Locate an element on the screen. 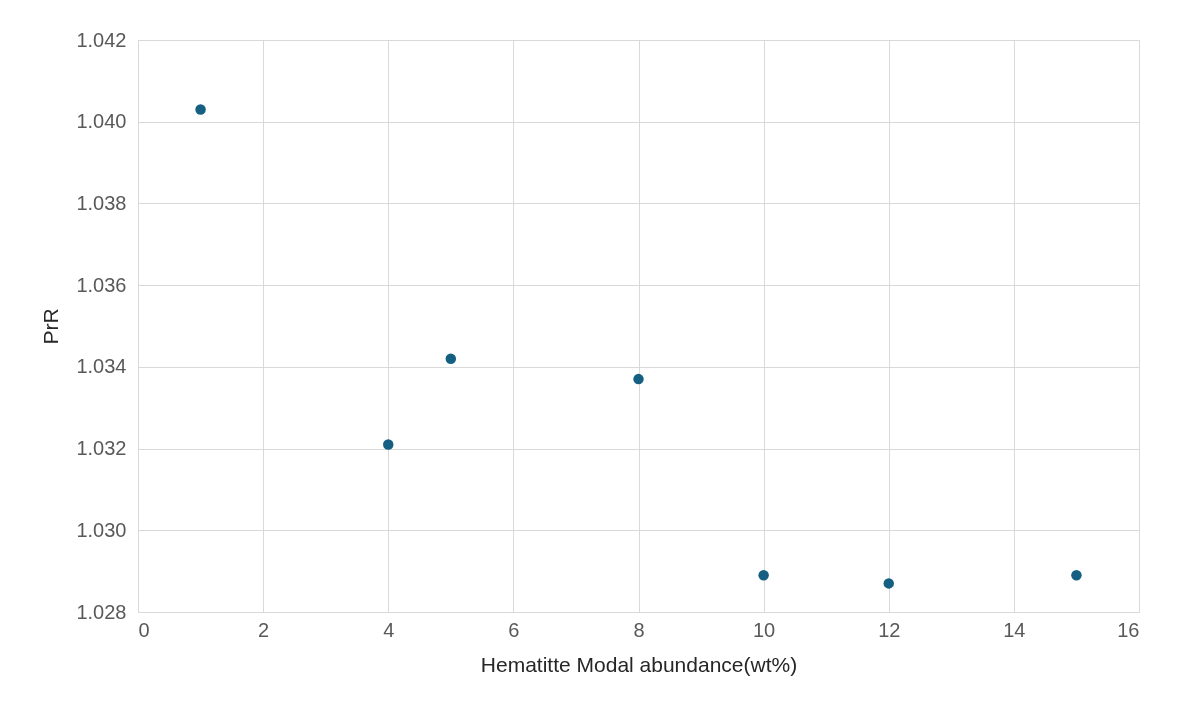  y-tick-label: 1.038 is located at coordinates (101, 202).